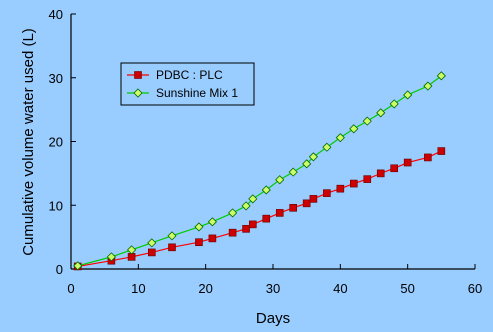 The width and height of the screenshot is (493, 332). I want to click on green-diamond-marker-icon, so click(138, 93).